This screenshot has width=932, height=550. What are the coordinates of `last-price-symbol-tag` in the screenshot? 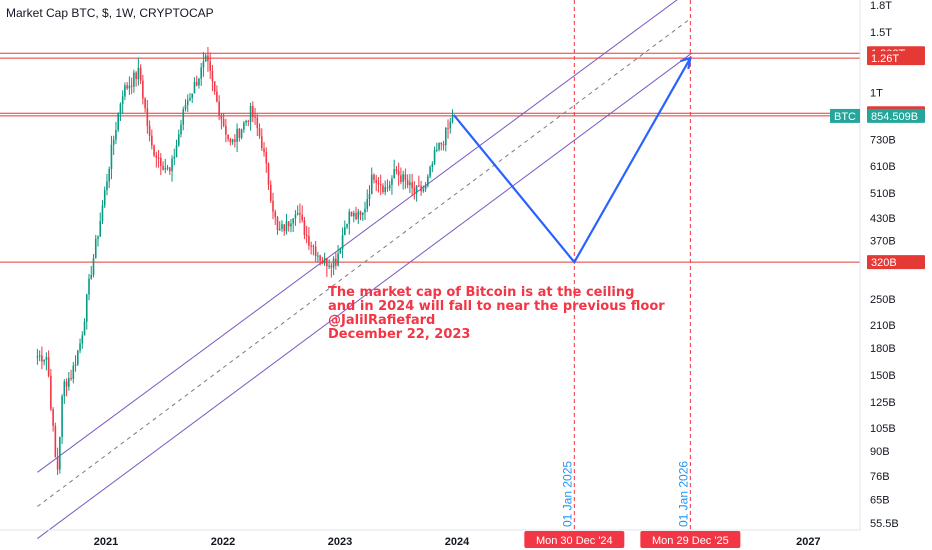 It's located at (845, 115).